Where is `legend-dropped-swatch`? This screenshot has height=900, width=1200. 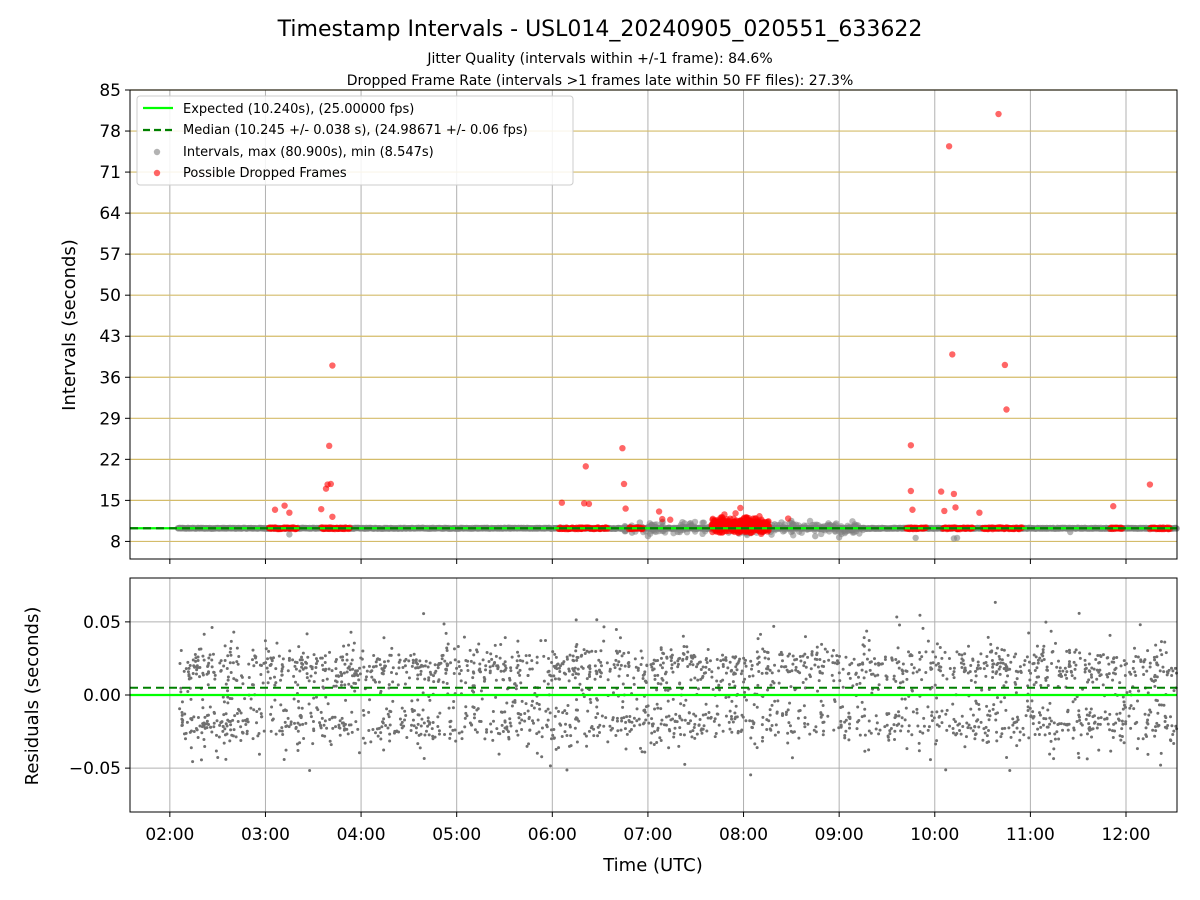
legend-dropped-swatch is located at coordinates (157, 173).